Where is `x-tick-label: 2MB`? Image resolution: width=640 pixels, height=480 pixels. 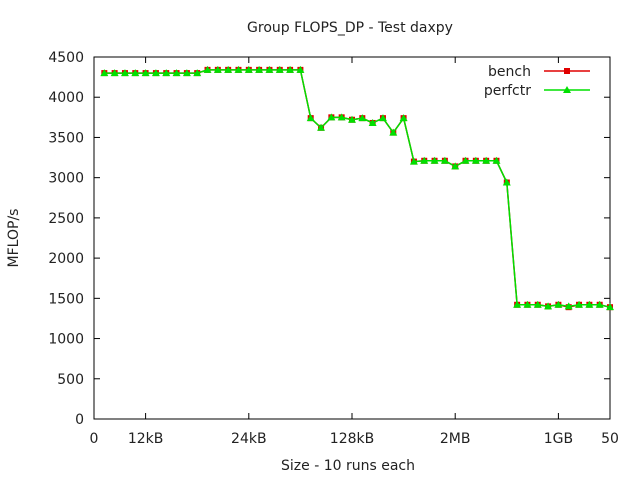
x-tick-label: 2MB is located at coordinates (455, 439).